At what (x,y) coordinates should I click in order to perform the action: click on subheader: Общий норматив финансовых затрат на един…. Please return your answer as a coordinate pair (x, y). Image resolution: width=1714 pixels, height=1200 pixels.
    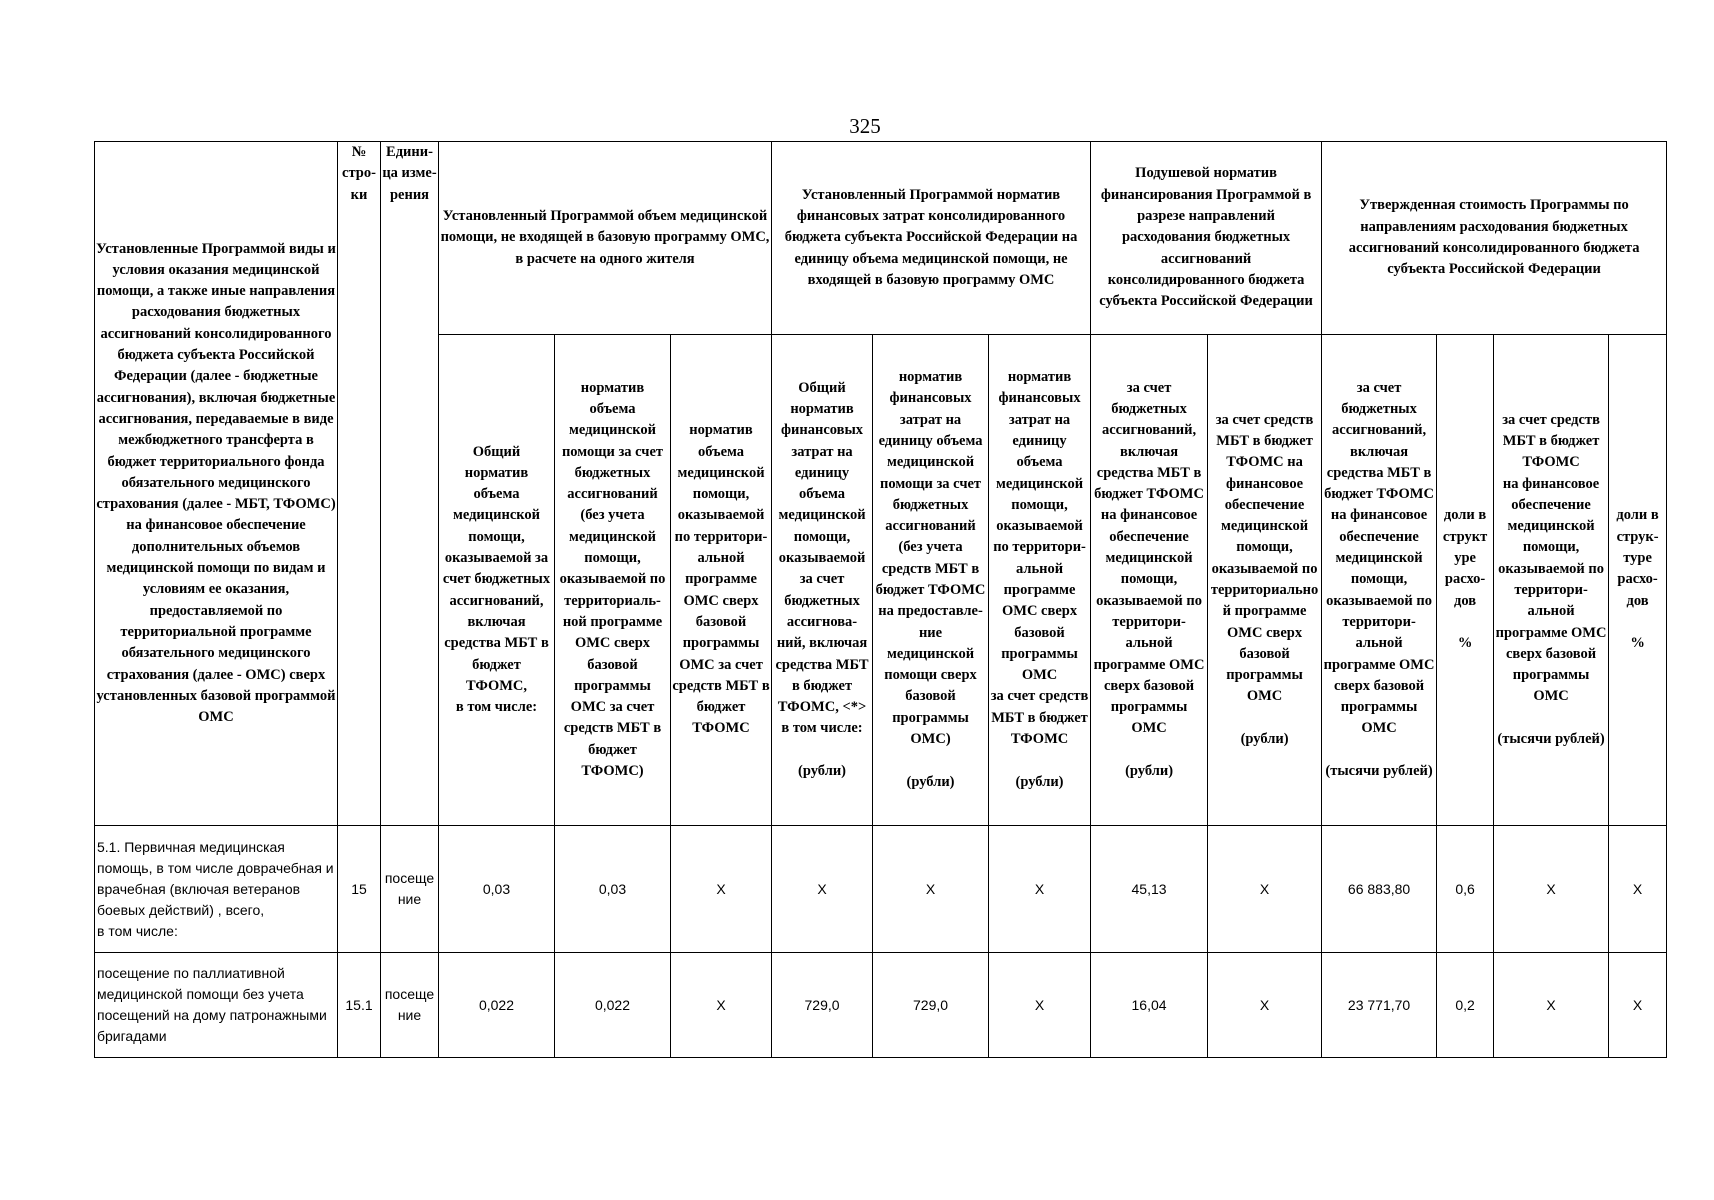
    Looking at the image, I should click on (822, 580).